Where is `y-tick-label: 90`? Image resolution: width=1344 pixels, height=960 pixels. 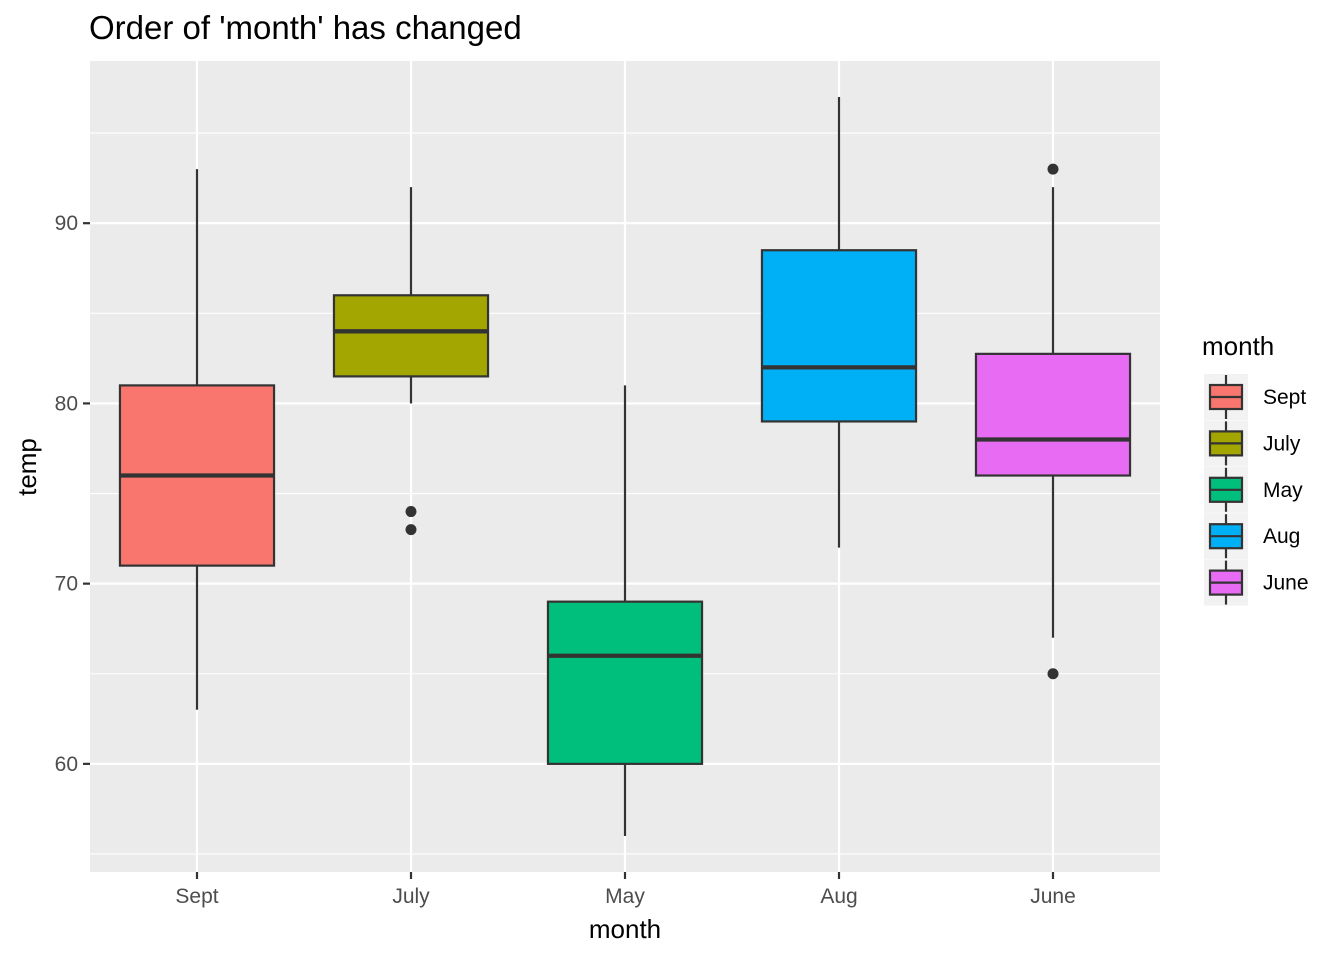
y-tick-label: 90 is located at coordinates (66, 223).